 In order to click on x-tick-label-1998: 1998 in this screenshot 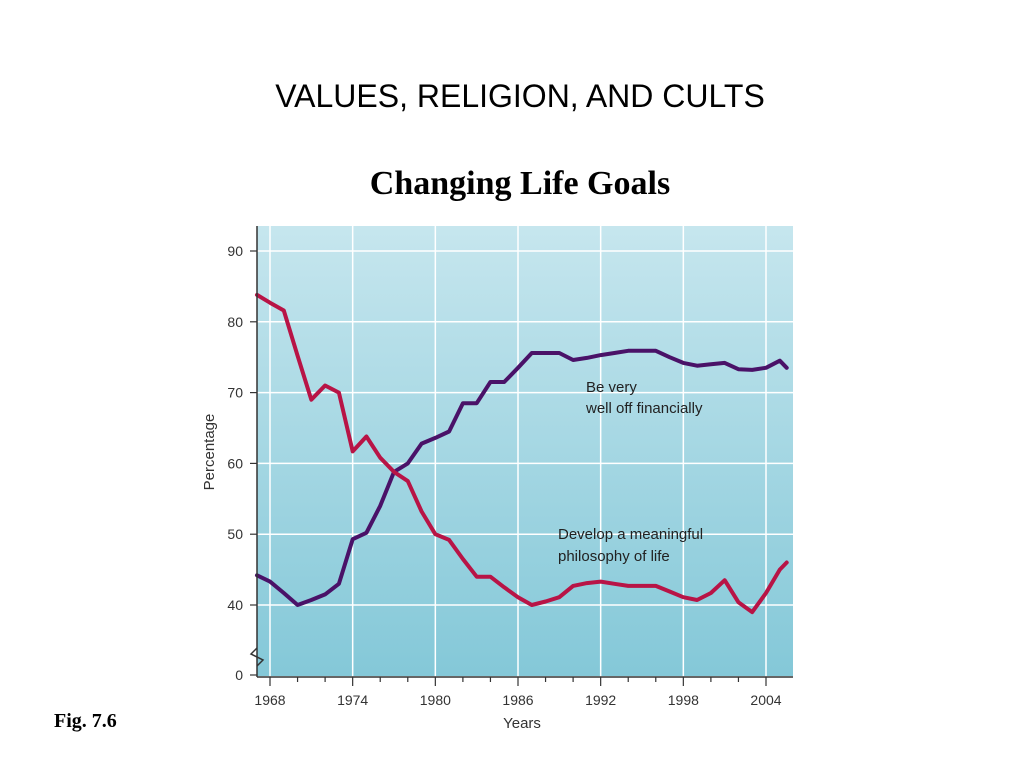, I will do `click(683, 700)`.